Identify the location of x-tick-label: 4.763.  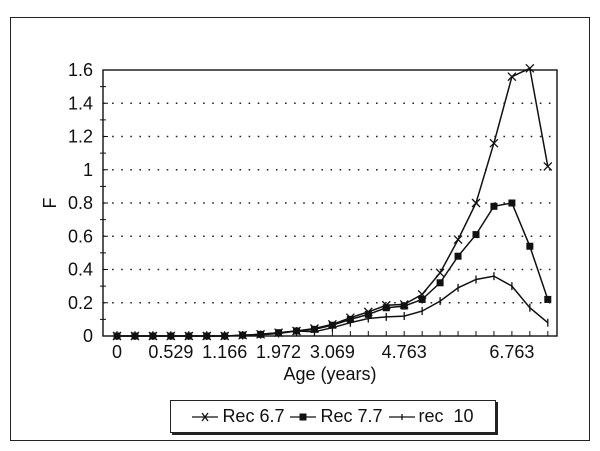
(404, 352).